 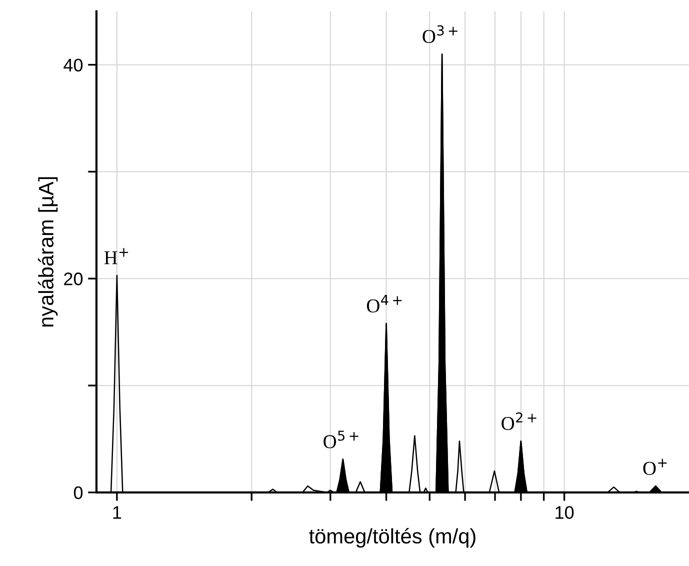 I want to click on x-tick-label: 10, so click(x=565, y=512).